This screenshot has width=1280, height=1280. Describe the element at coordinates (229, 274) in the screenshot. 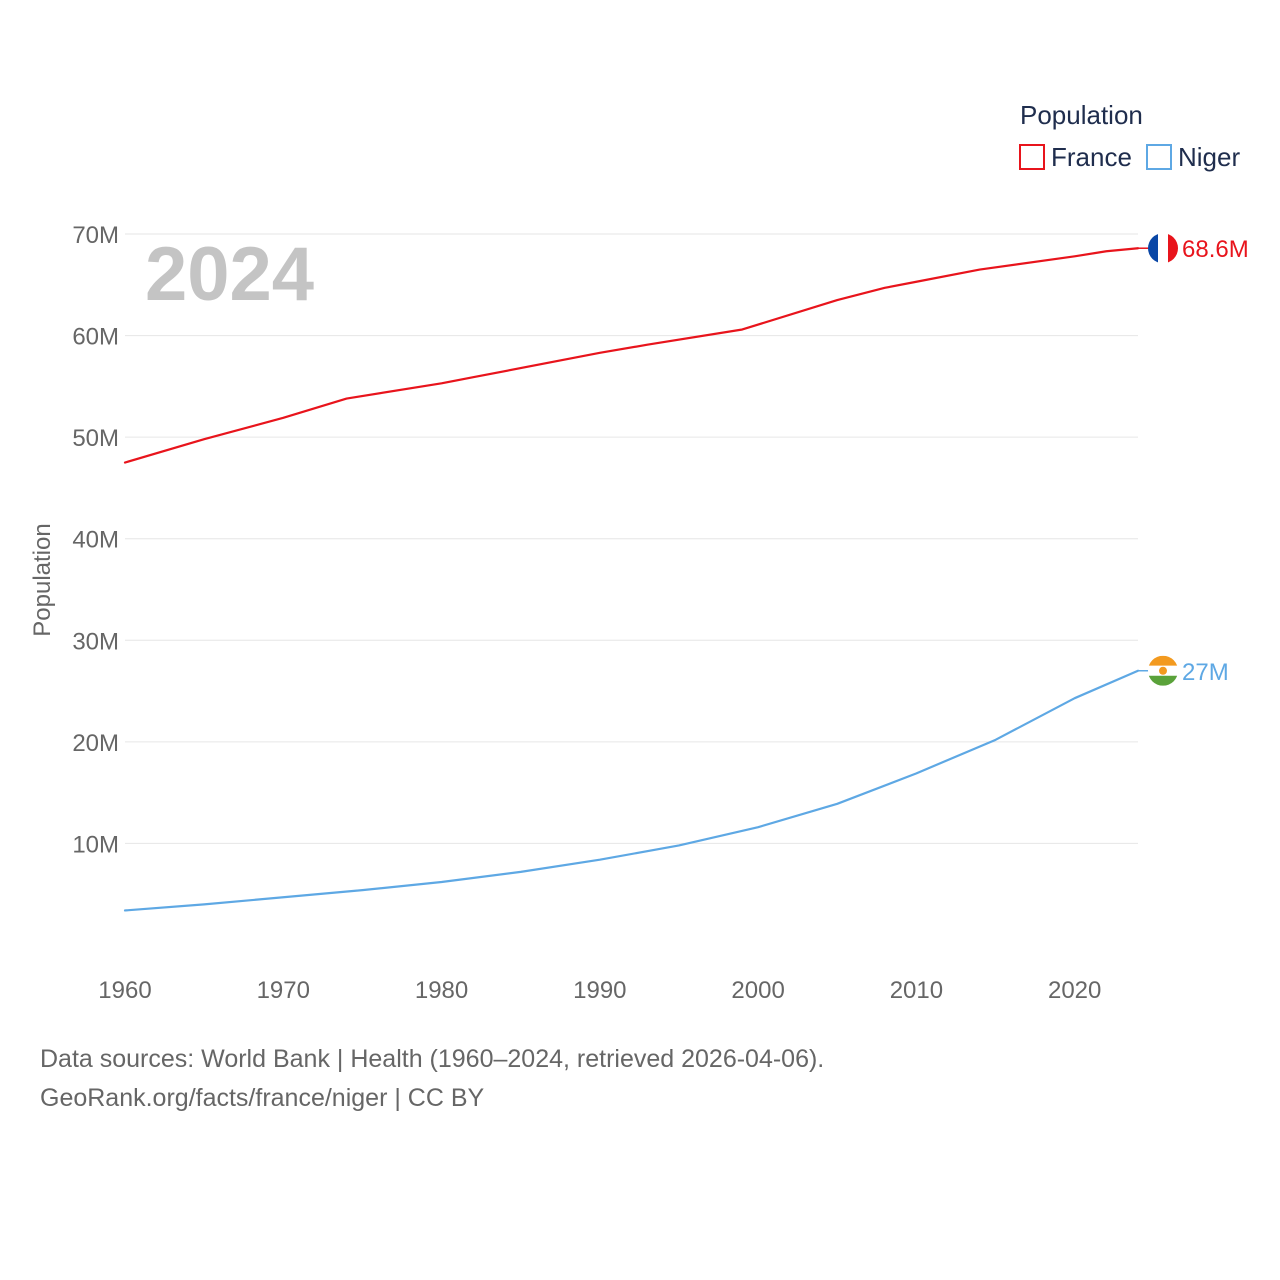

I see `year-label: 2024` at that location.